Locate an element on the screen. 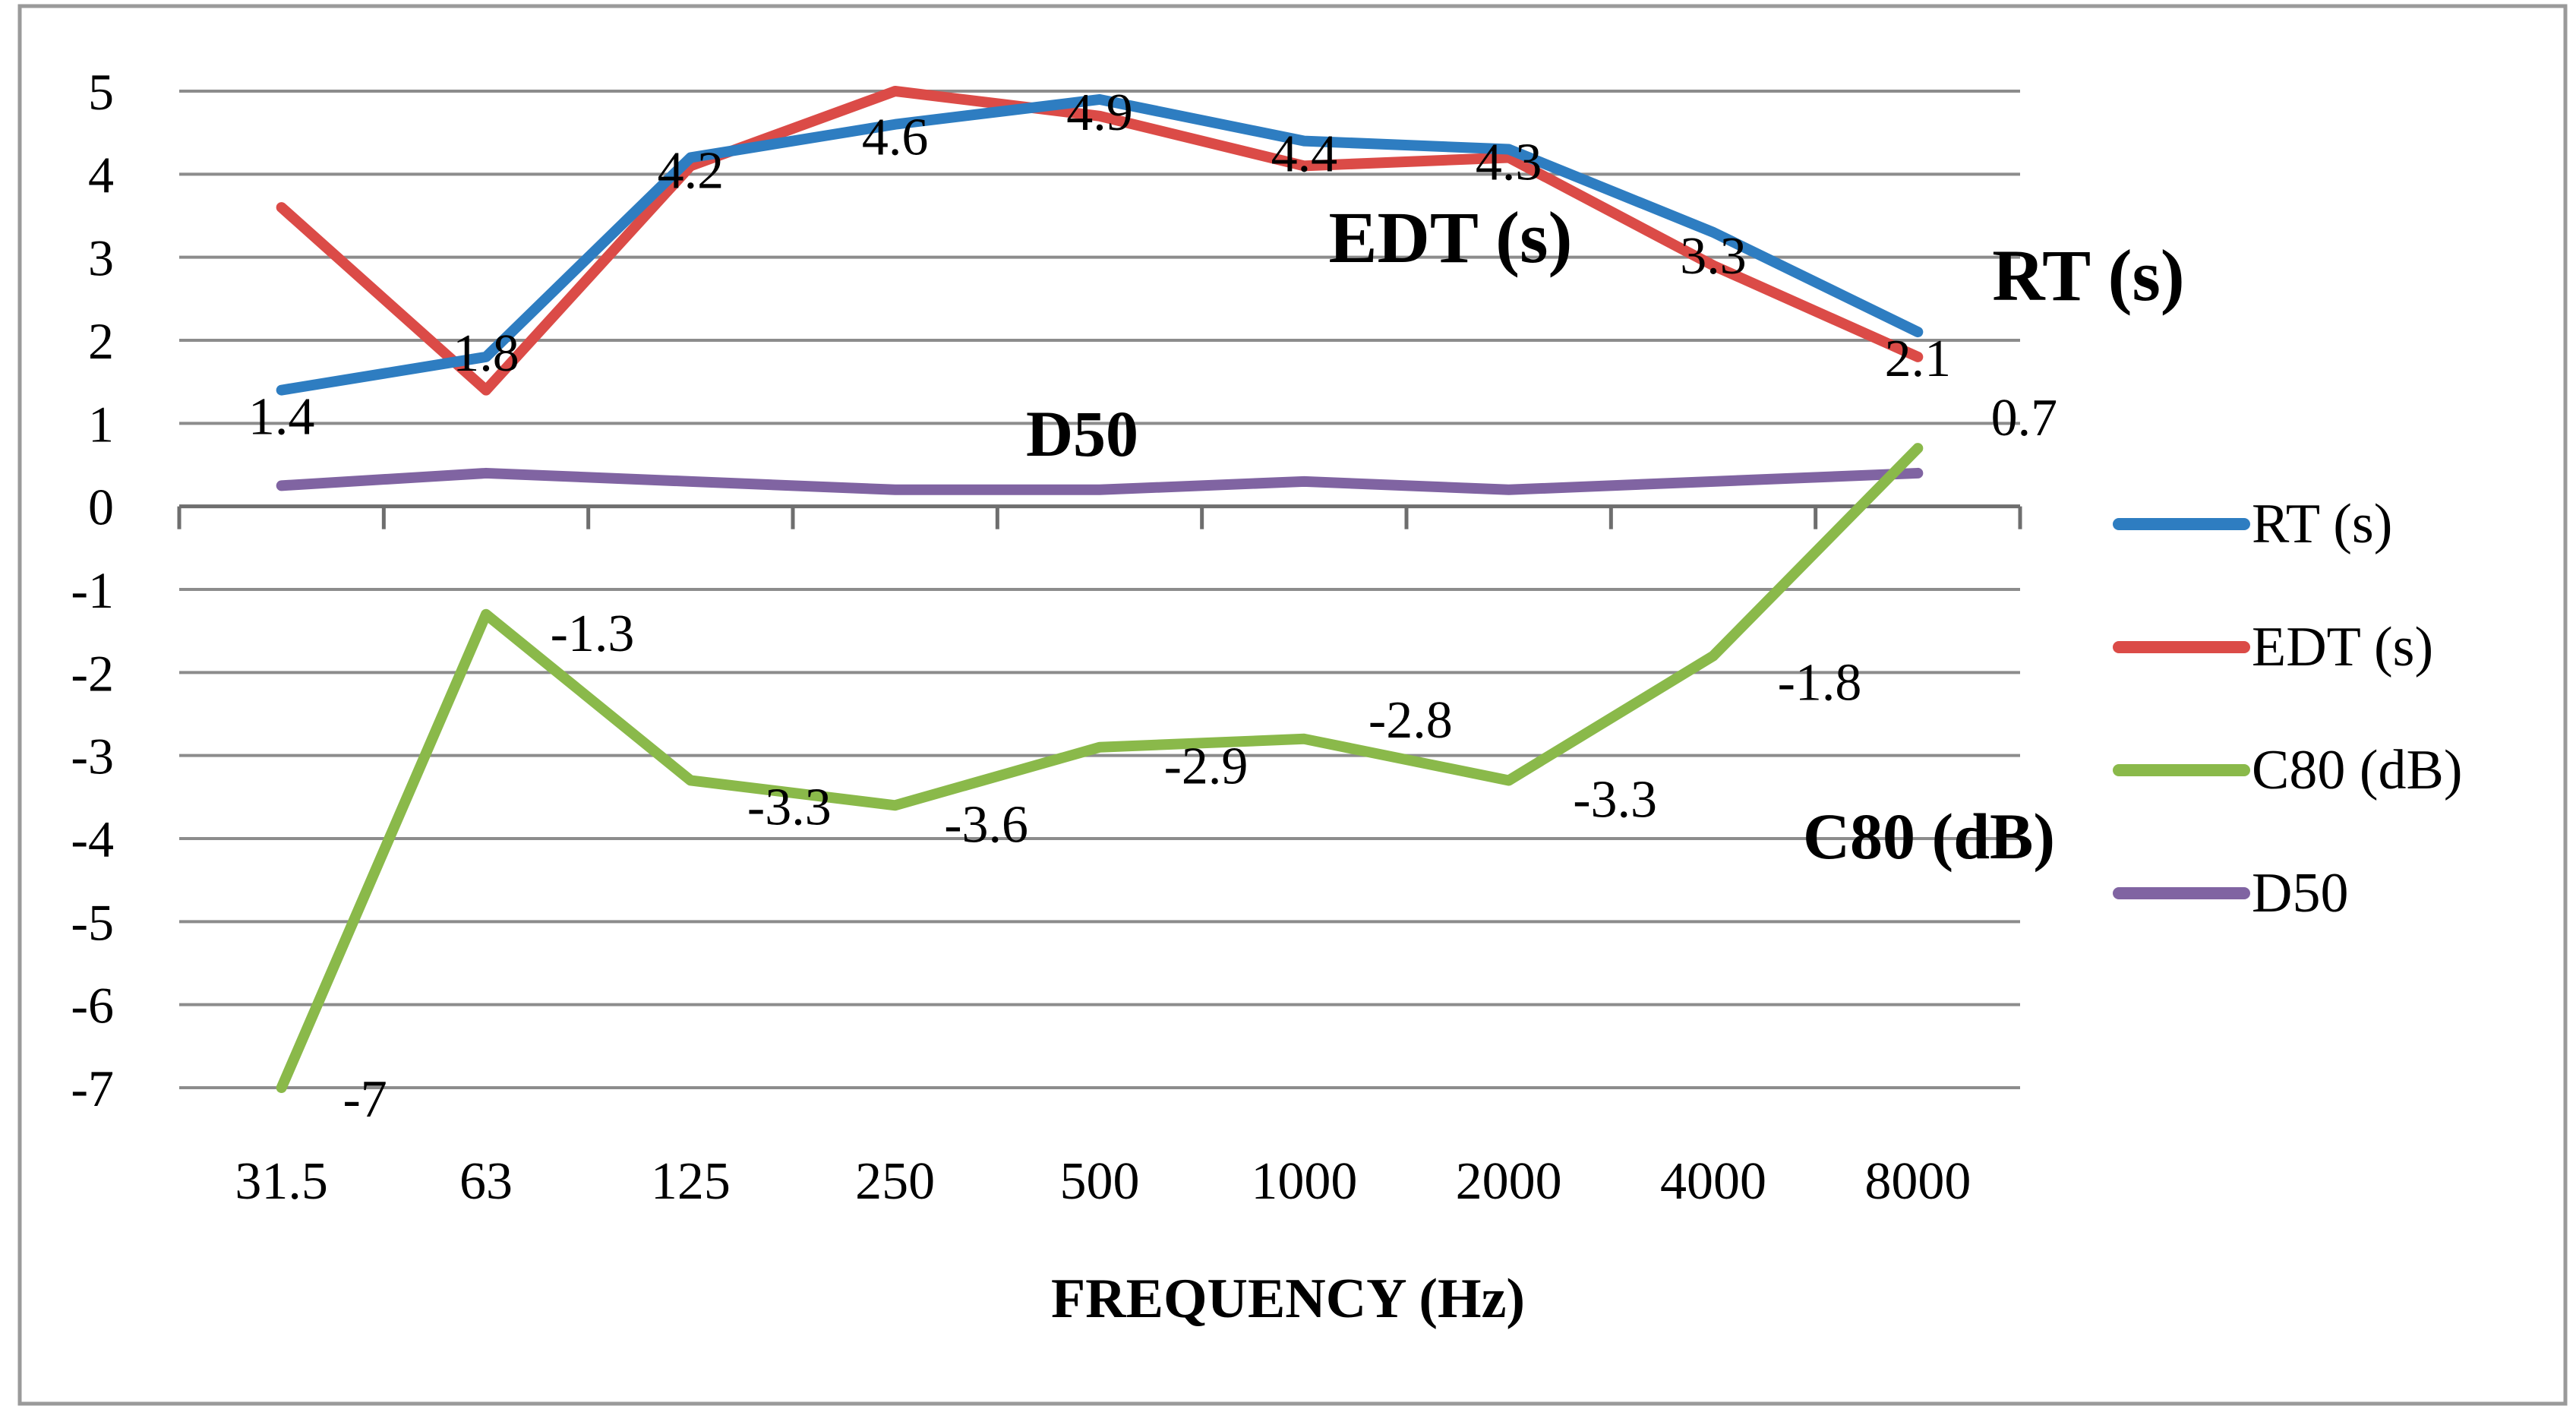 Image resolution: width=2576 pixels, height=1428 pixels. data-label-rt: 3.3 is located at coordinates (1713, 256).